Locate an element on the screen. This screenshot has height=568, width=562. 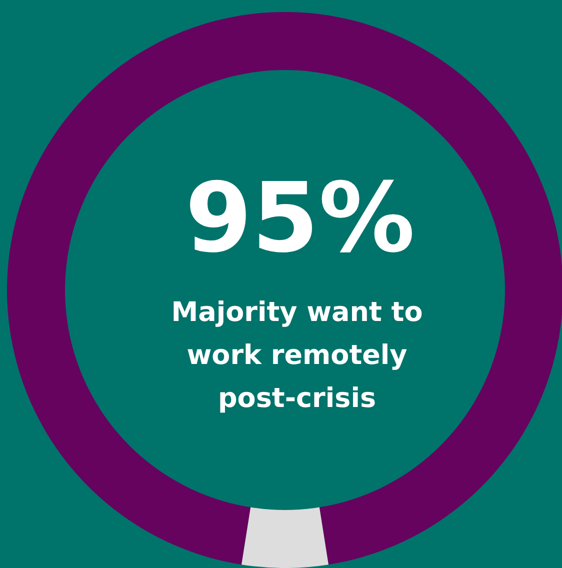
text: Majority want to work remotely post-crisis is located at coordinates (297, 355).